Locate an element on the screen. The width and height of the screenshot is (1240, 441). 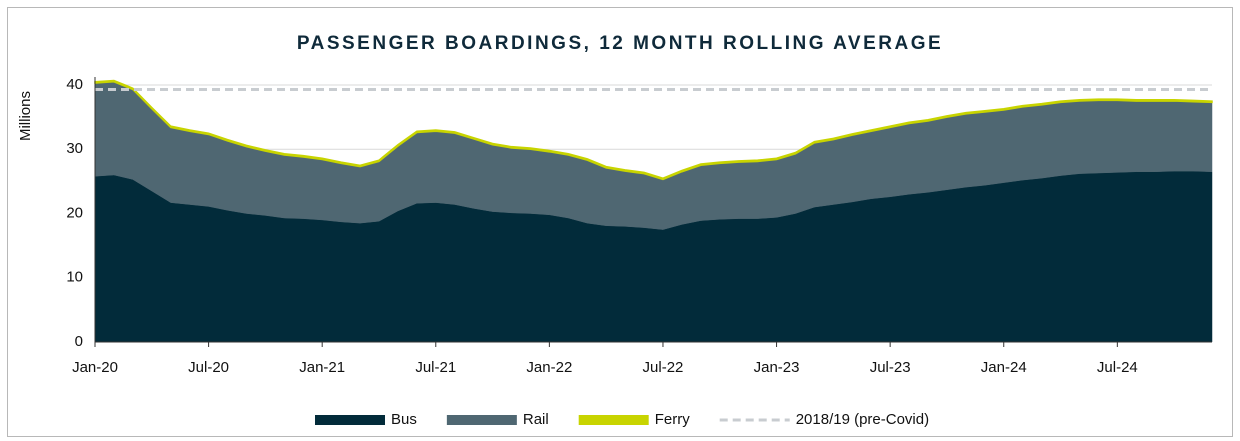
legend-label: 2018/19 (pre-Covid) is located at coordinates (862, 419).